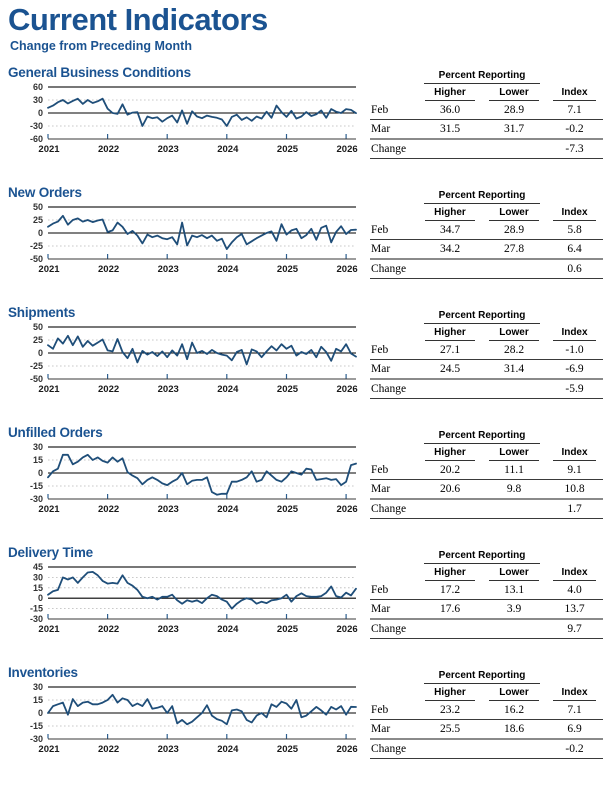  Describe the element at coordinates (36, 366) in the screenshot. I see `svg-text: -25` at that location.